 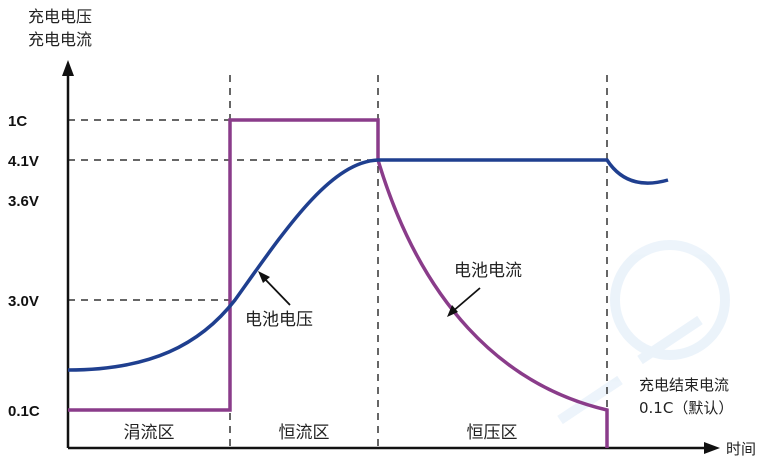 I want to click on tick-0-1c: 0.1C, so click(x=24, y=411).